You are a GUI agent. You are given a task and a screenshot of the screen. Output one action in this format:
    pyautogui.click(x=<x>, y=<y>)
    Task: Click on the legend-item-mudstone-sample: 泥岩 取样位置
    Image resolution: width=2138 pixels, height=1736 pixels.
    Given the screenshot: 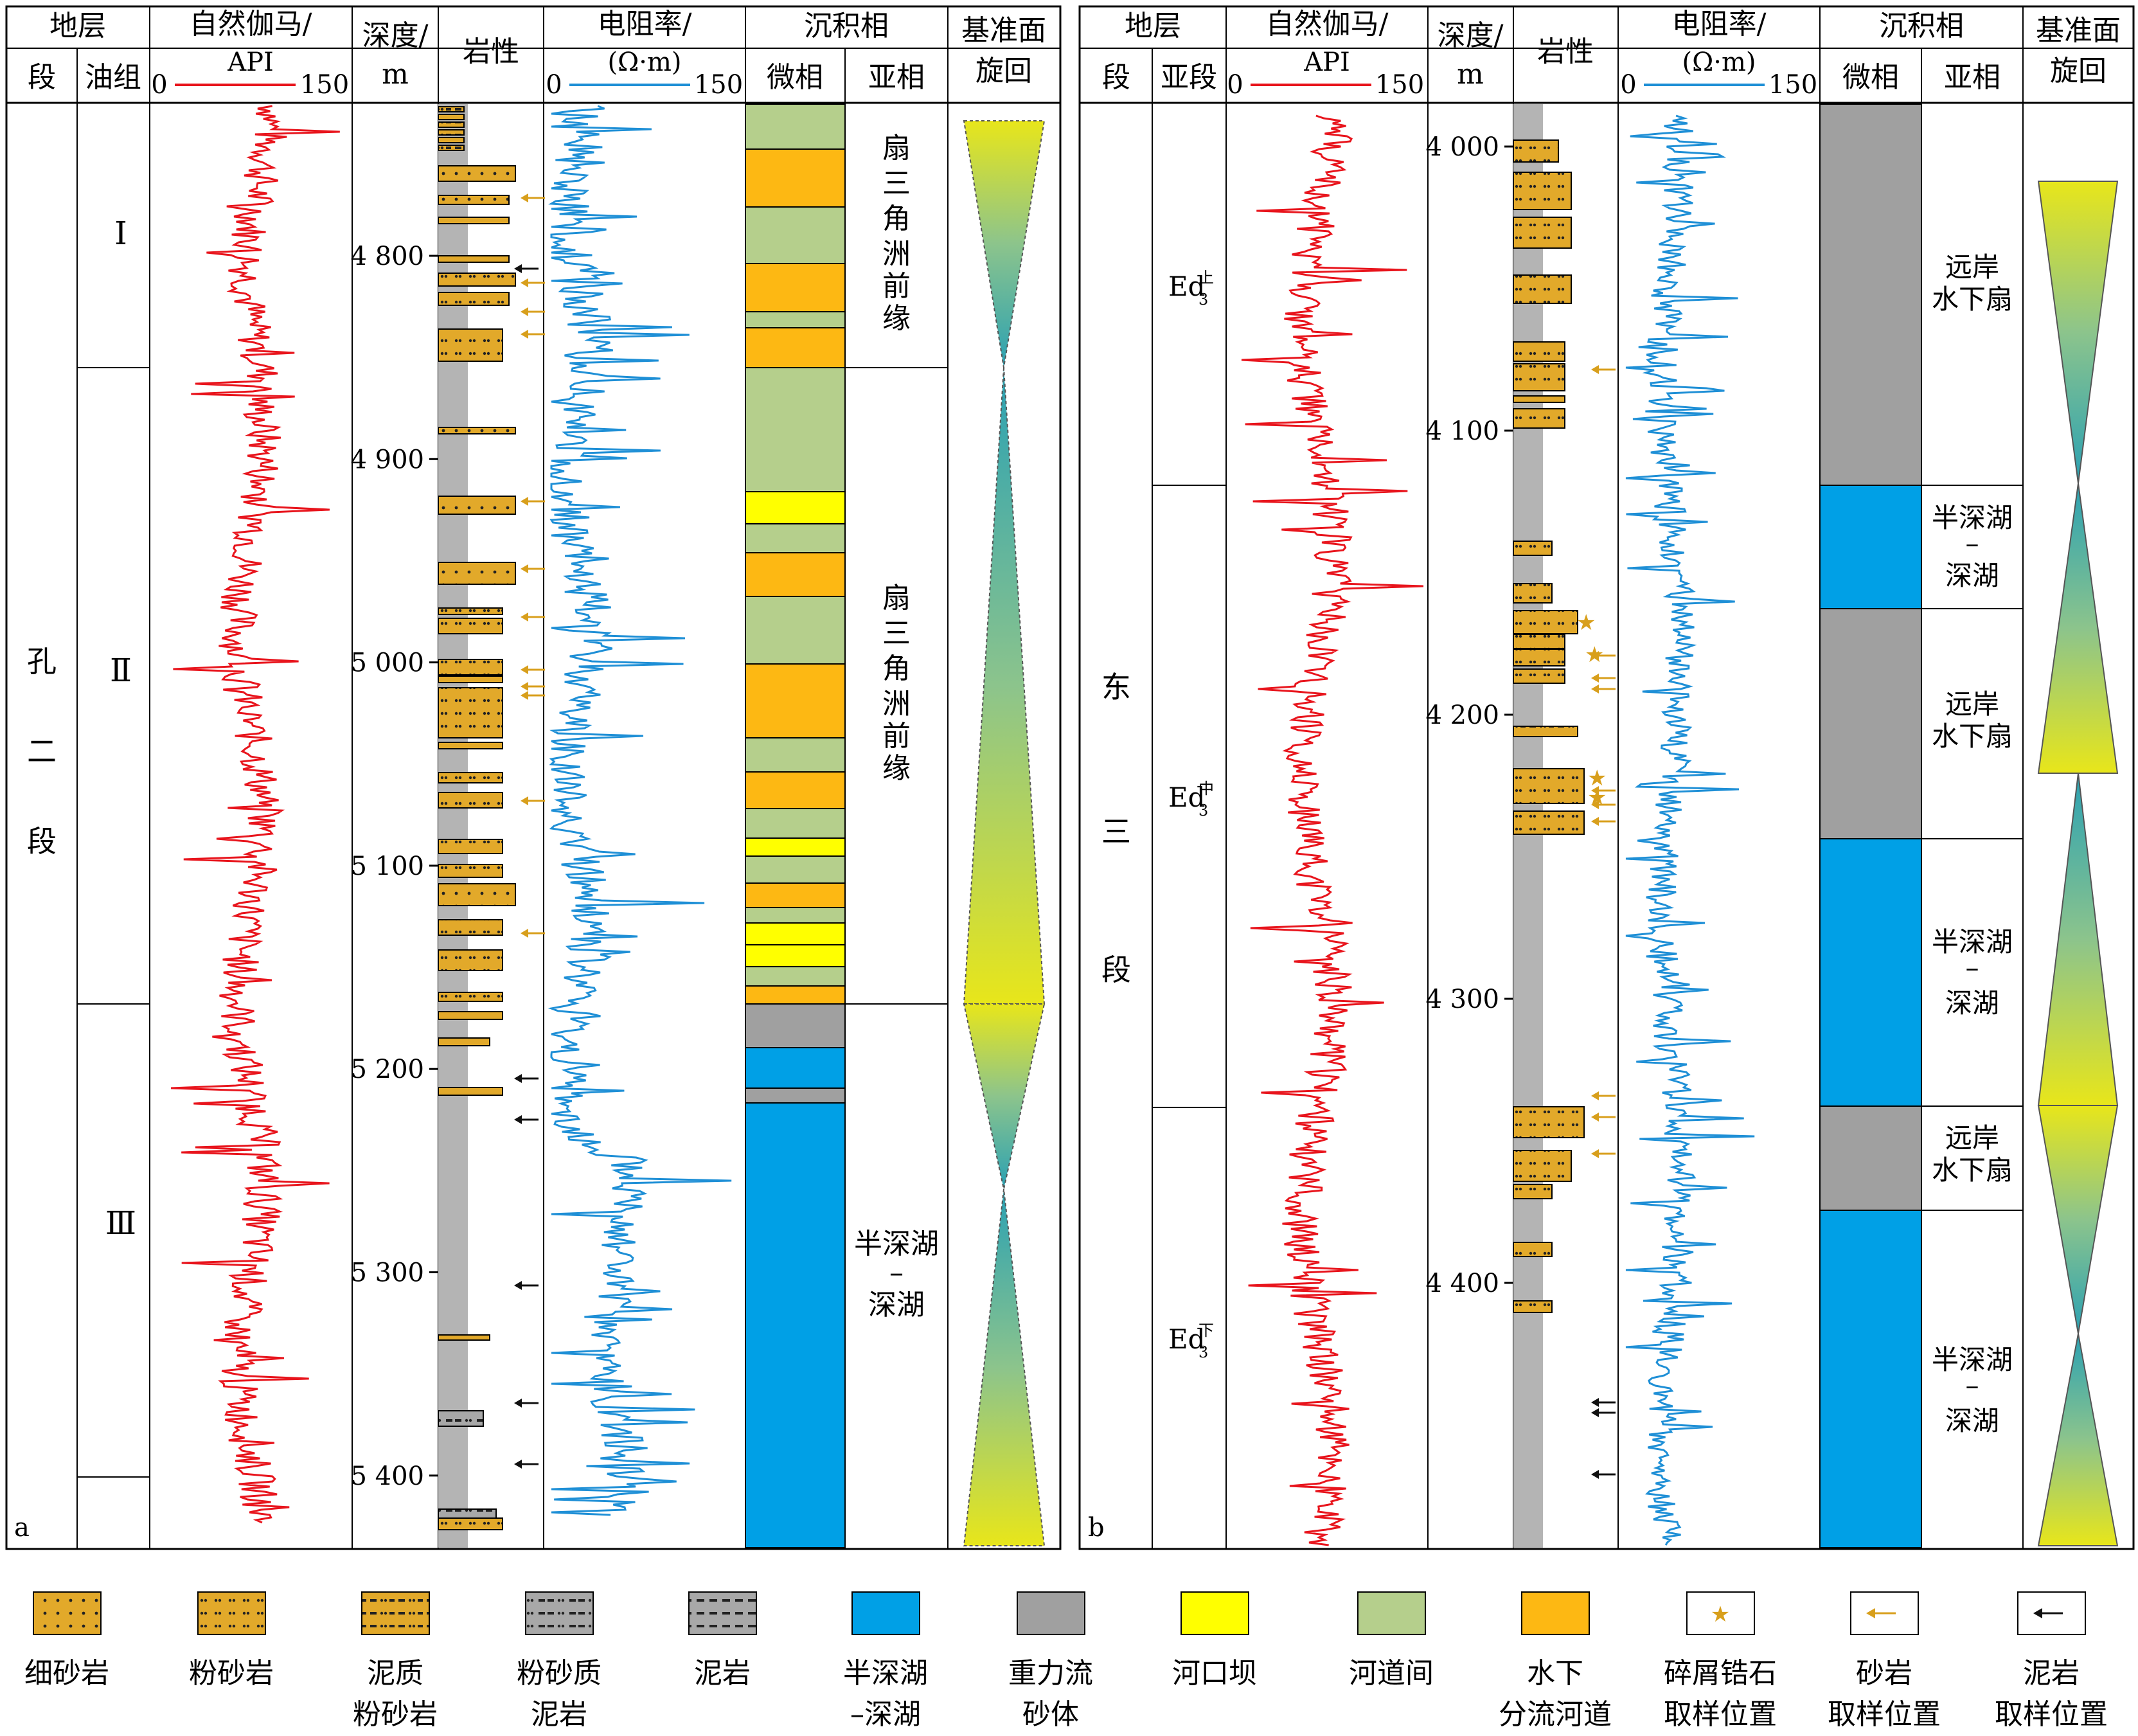 What is the action you would take?
    pyautogui.click(x=2051, y=1661)
    